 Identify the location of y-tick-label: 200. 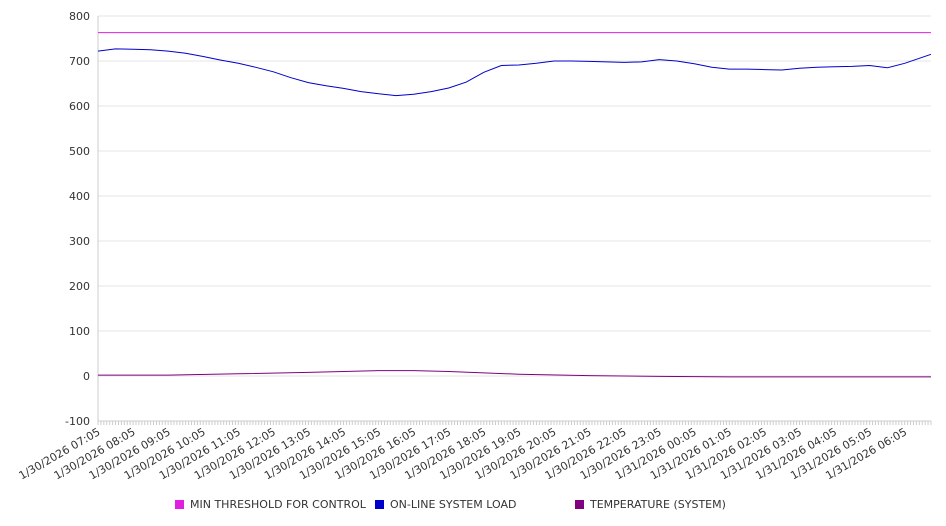
(79, 286).